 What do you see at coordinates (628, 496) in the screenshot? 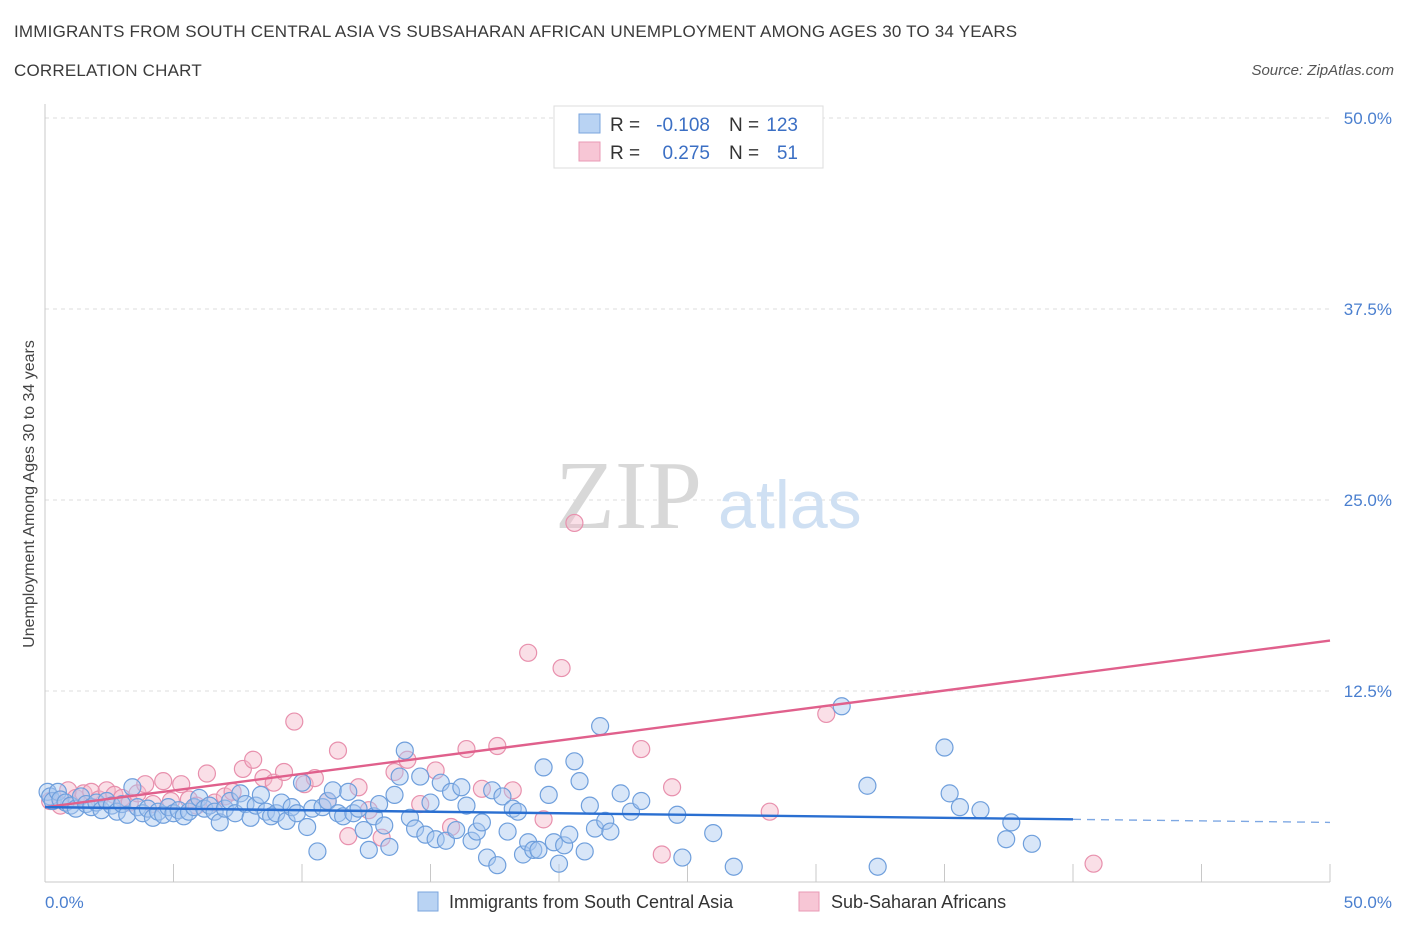
I see `watermark-zip: ZIP` at bounding box center [628, 496].